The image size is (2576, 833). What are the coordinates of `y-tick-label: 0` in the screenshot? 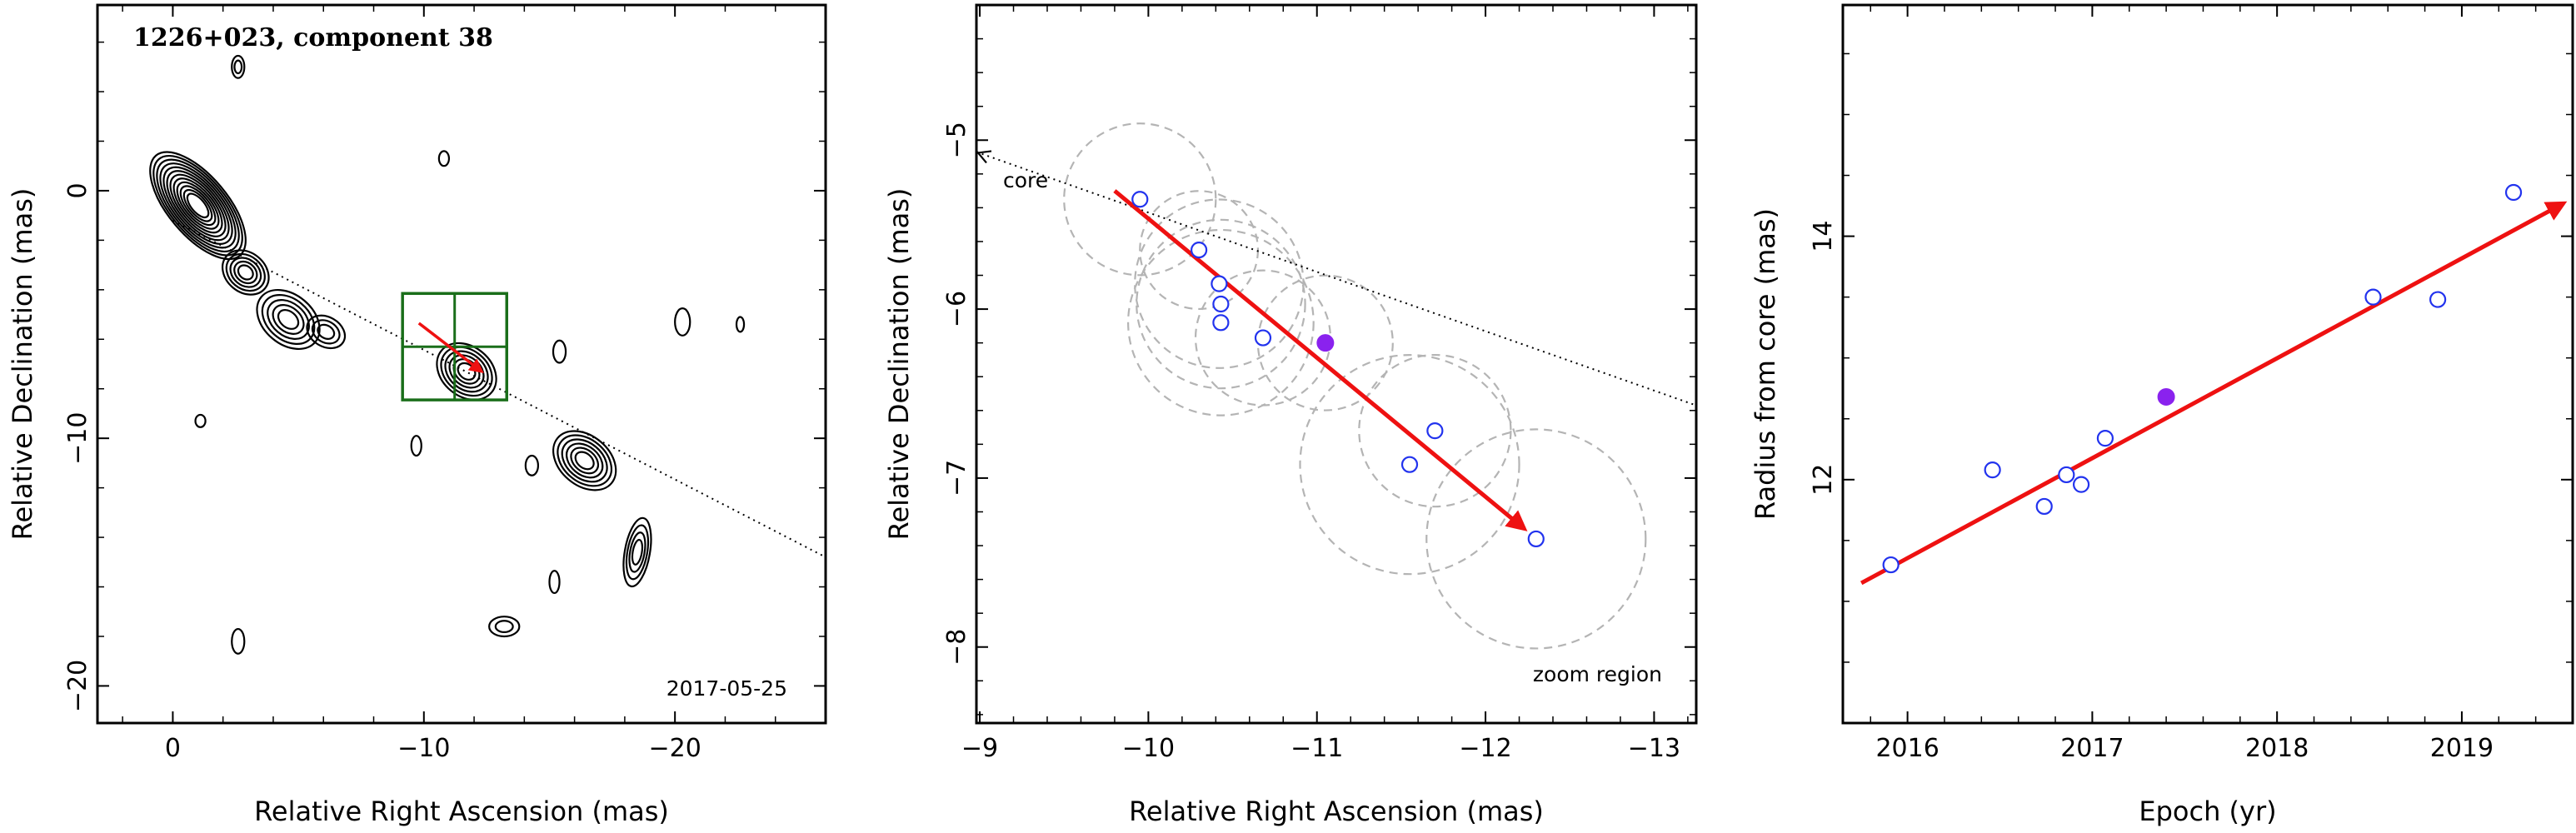 It's located at (77, 190).